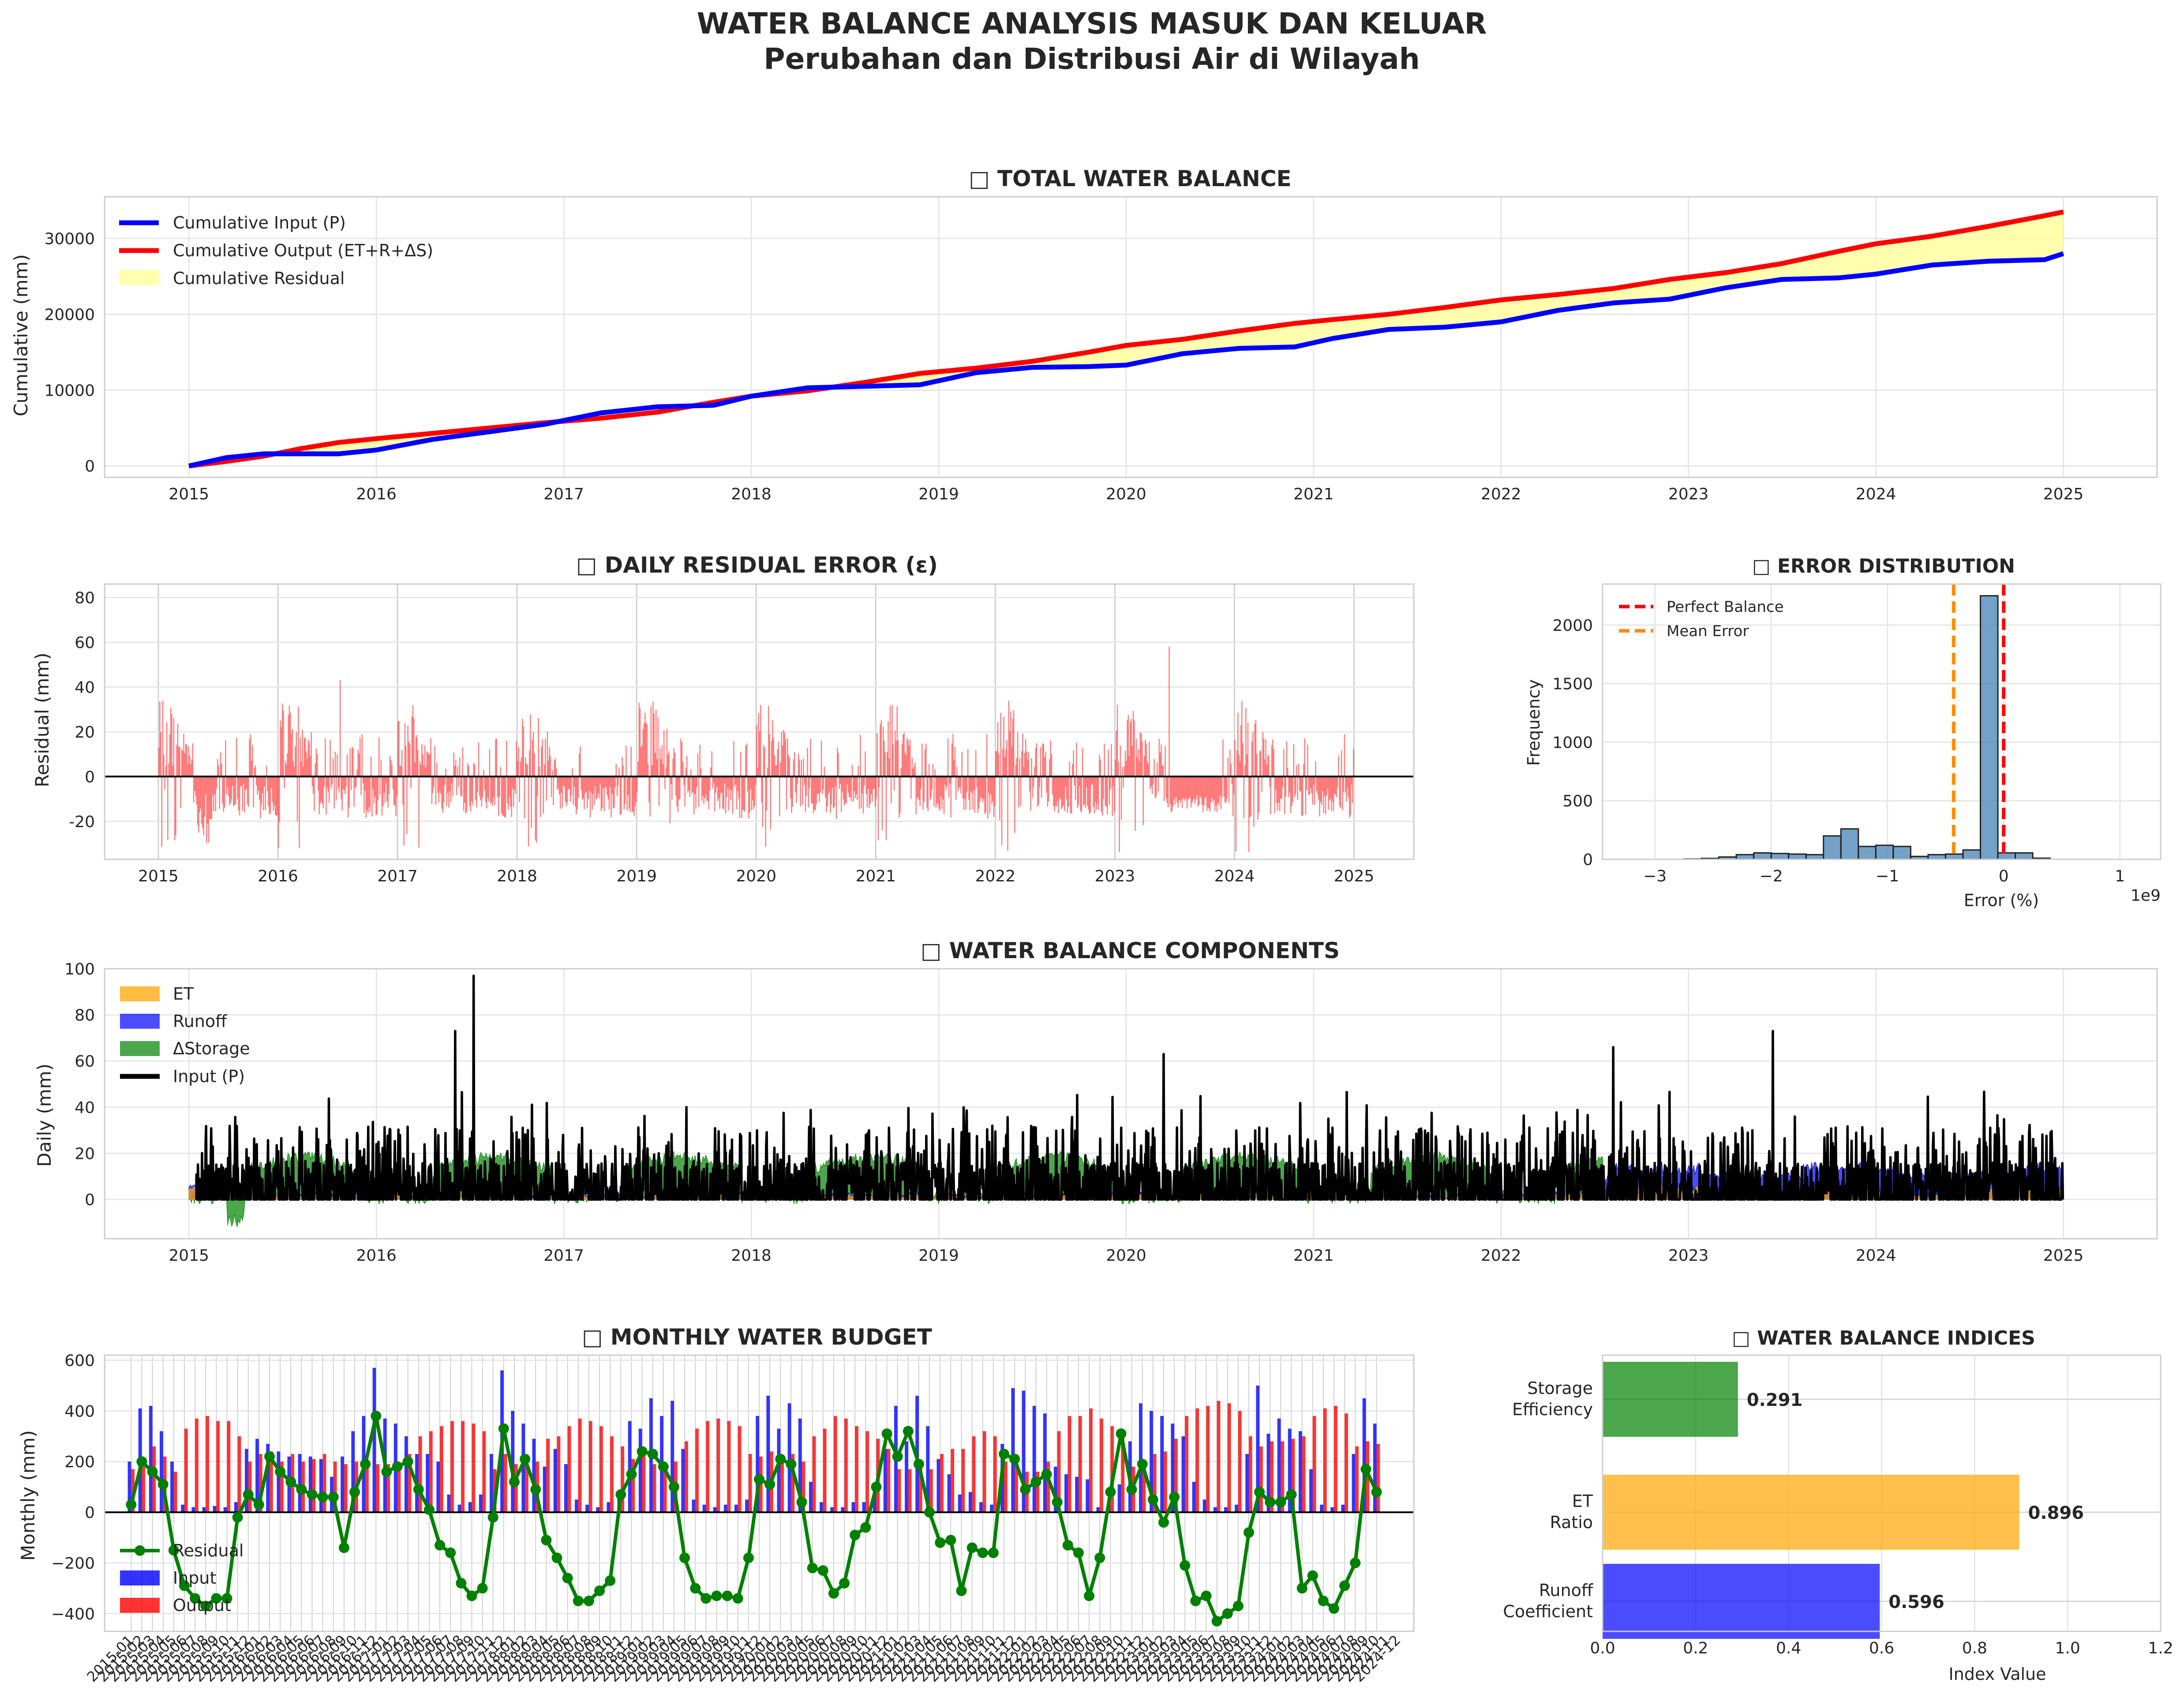 The width and height of the screenshot is (2184, 1705). Describe the element at coordinates (2067, 1648) in the screenshot. I see `x-tick-label: 1.0` at that location.